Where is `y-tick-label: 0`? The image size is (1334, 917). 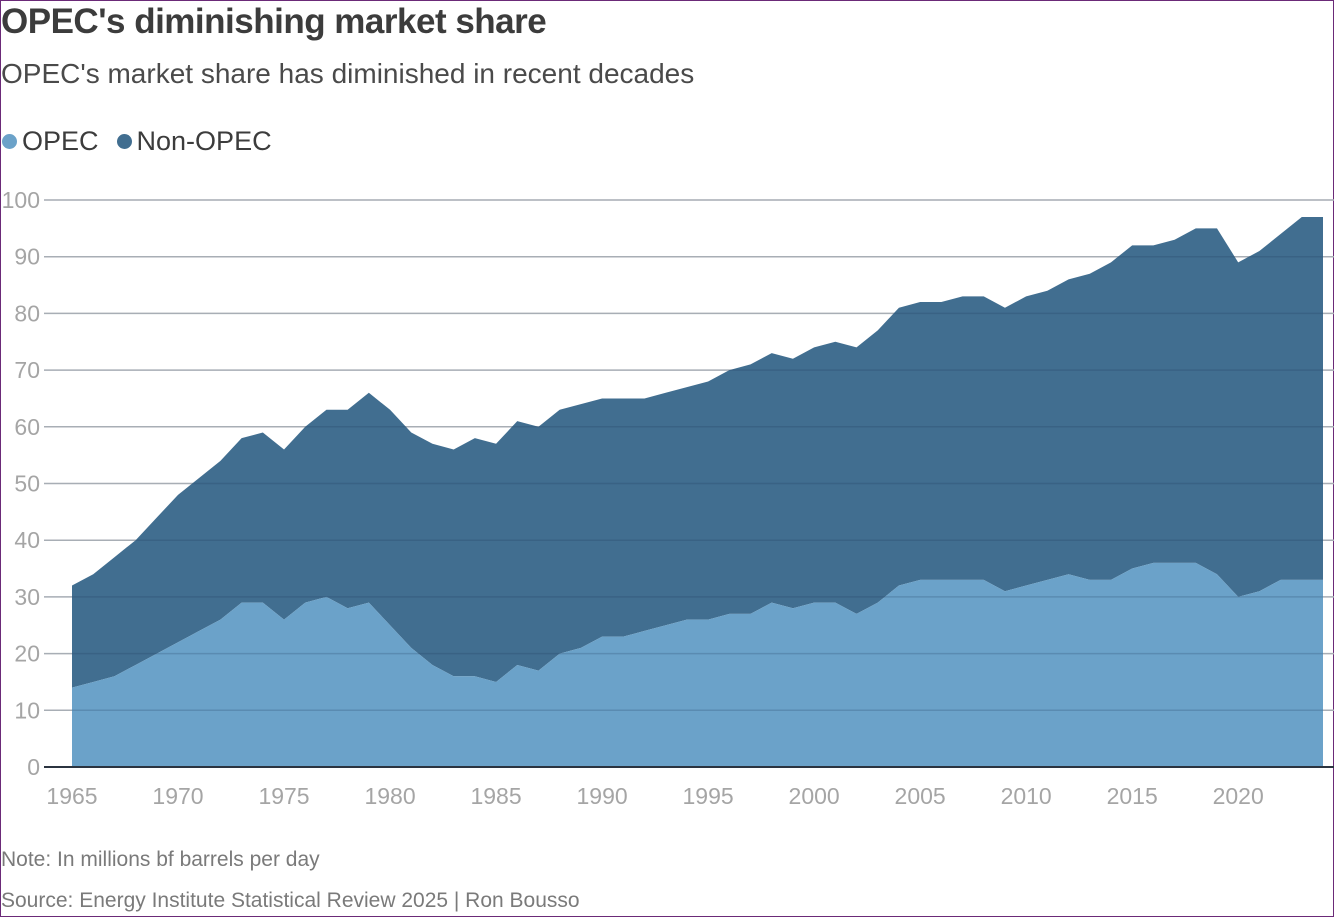
y-tick-label: 0 is located at coordinates (33, 767).